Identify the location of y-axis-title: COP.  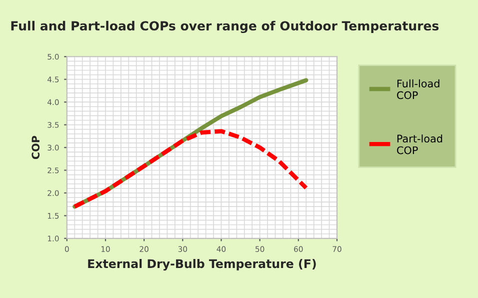
(36, 148).